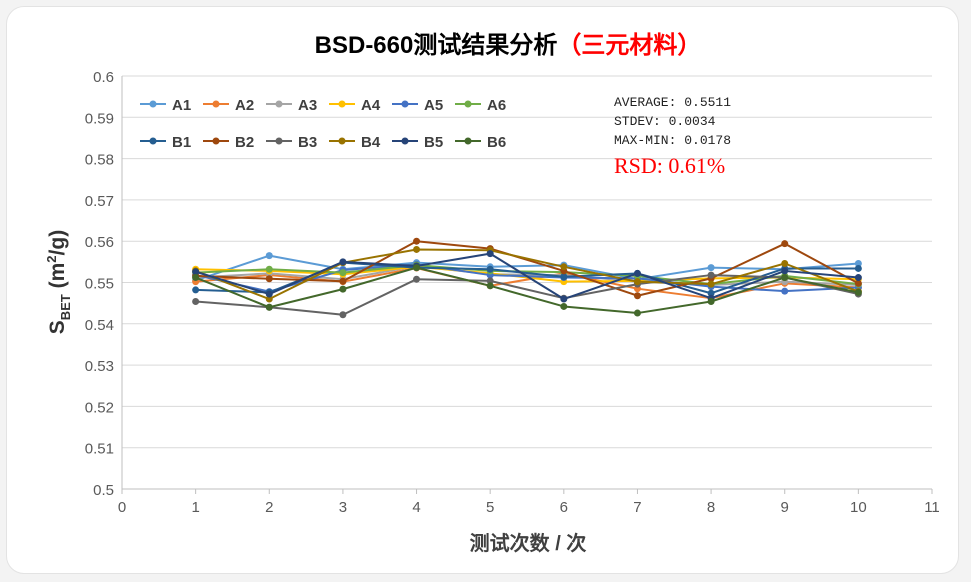 This screenshot has height=582, width=971. What do you see at coordinates (355, 142) in the screenshot?
I see `legend-item-b4: B4` at bounding box center [355, 142].